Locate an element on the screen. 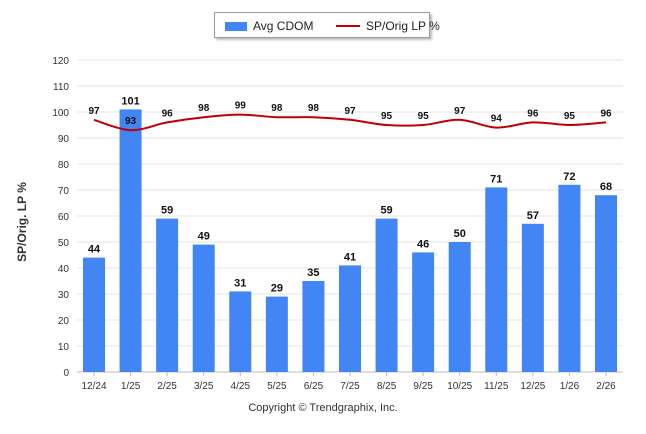 Image resolution: width=646 pixels, height=434 pixels. legend-line-swatch is located at coordinates (348, 26).